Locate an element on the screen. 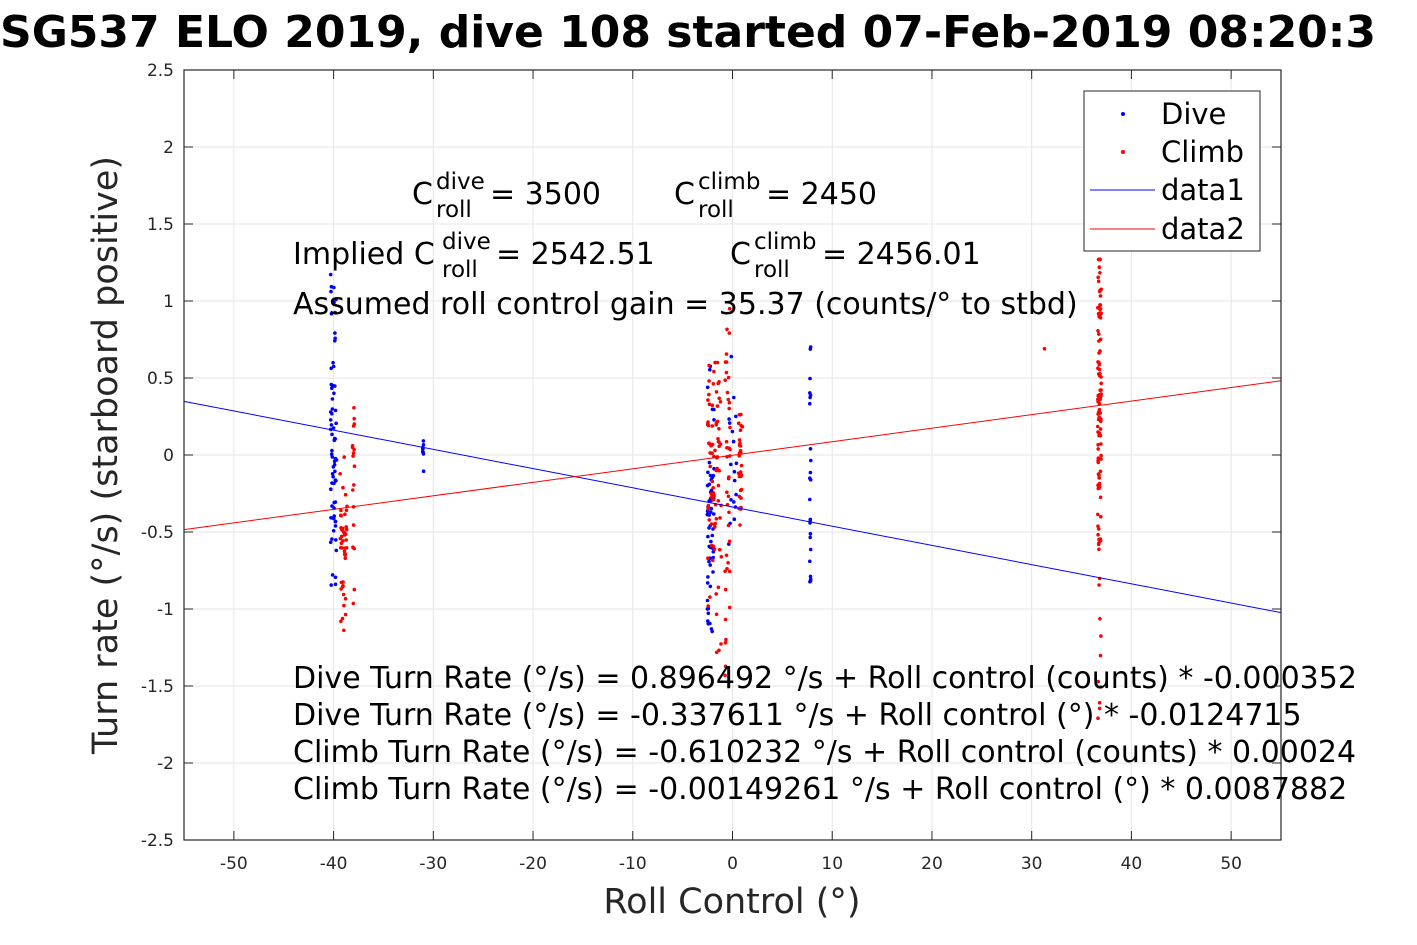 The height and width of the screenshot is (945, 1417). legend-climb-label: Climb is located at coordinates (1202, 152).